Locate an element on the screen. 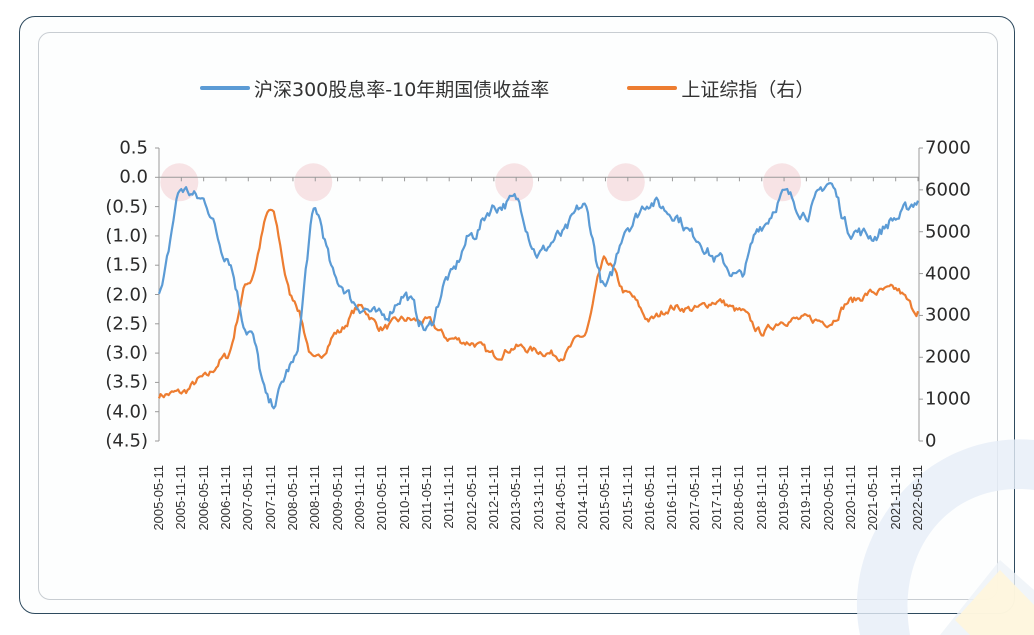 Image resolution: width=1034 pixels, height=635 pixels. x-tick-label: 2015-11-11 is located at coordinates (627, 497).